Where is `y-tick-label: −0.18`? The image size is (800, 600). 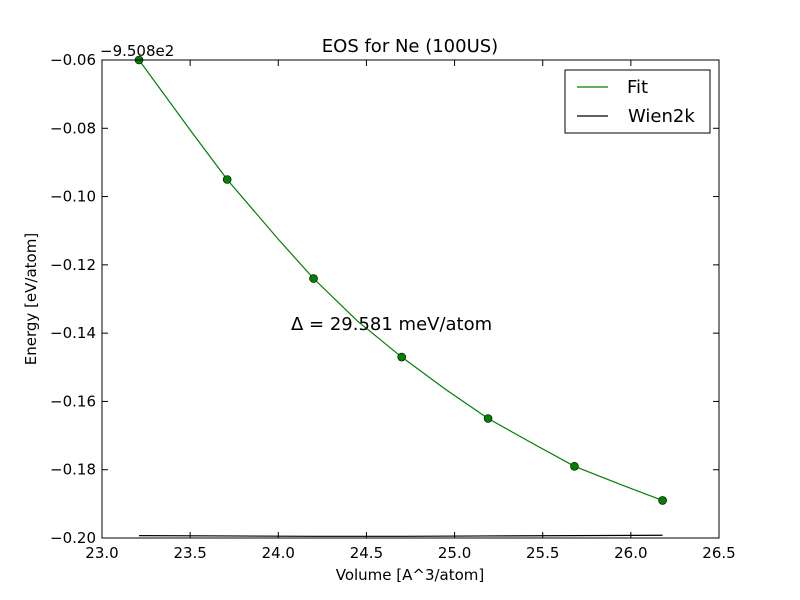 y-tick-label: −0.18 is located at coordinates (73, 470).